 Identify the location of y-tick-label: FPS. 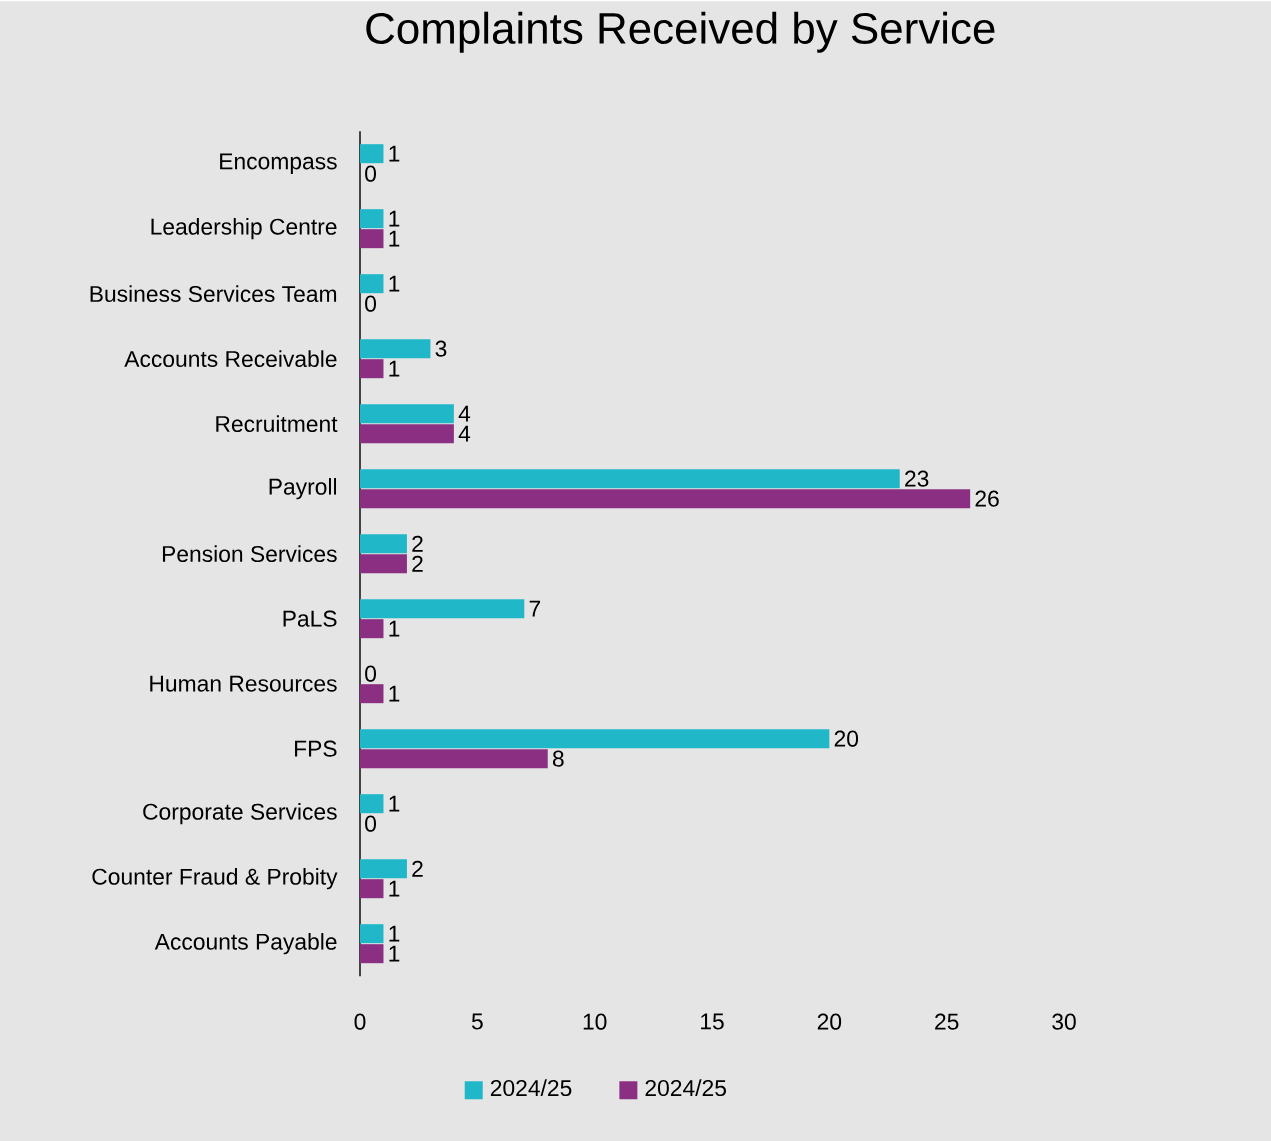
(316, 748).